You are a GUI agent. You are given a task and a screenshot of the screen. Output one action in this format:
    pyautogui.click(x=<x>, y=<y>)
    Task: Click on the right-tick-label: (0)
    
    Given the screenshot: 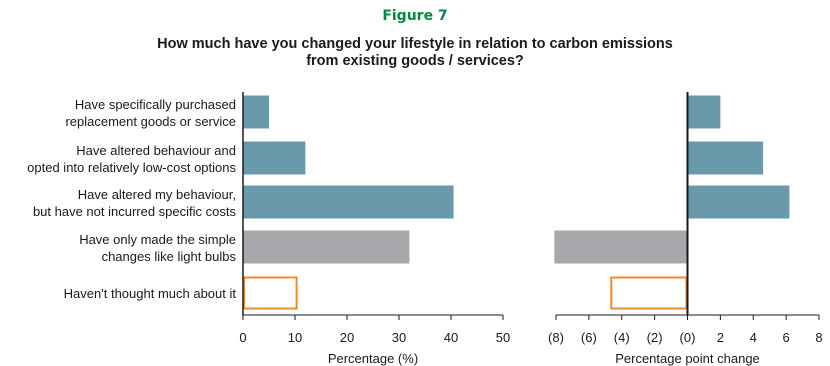 What is the action you would take?
    pyautogui.click(x=688, y=337)
    